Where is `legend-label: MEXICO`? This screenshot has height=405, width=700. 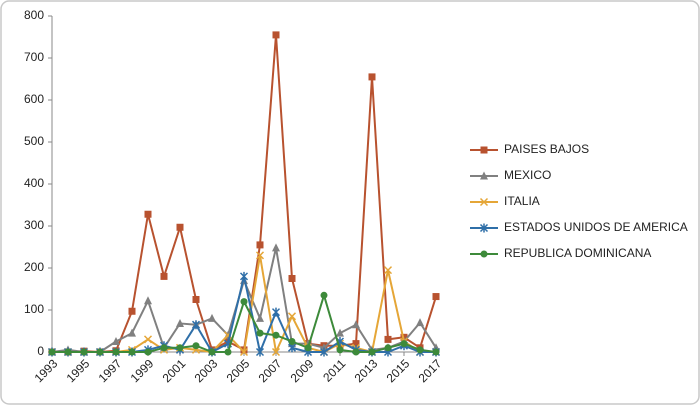 legend-label: MEXICO is located at coordinates (527, 175).